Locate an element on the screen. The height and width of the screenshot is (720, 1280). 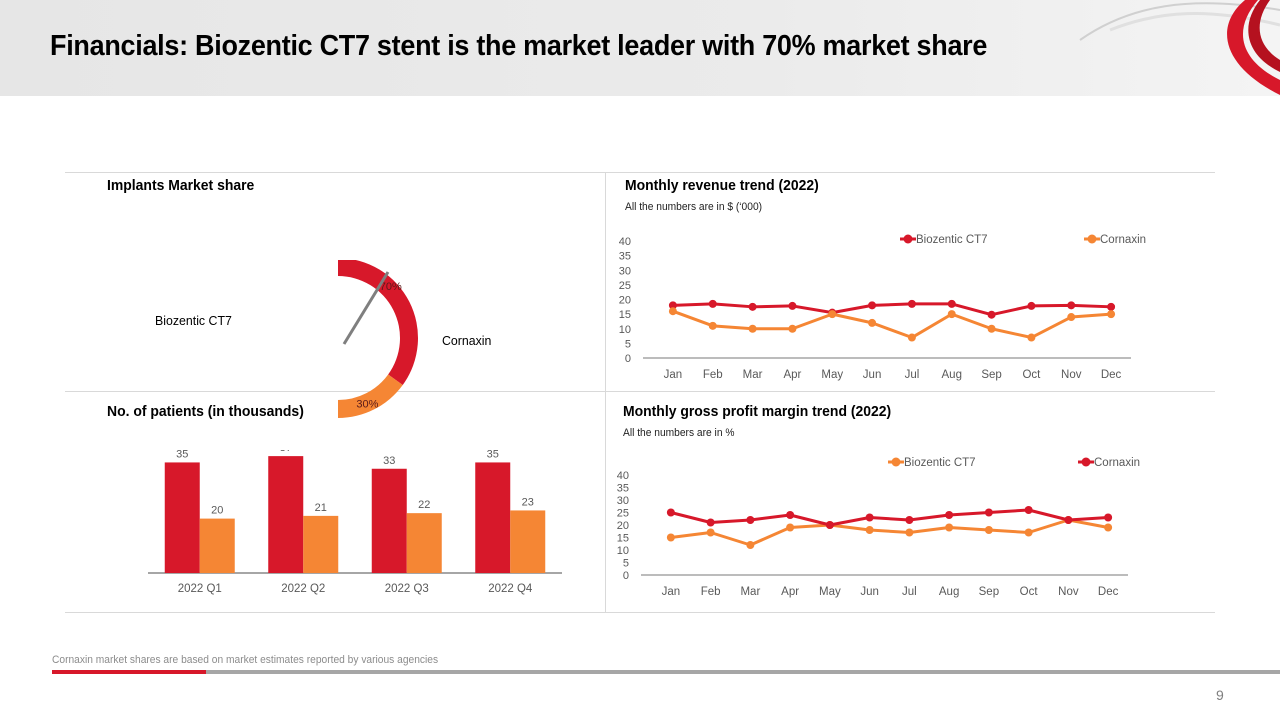
x-tick-label: Jan is located at coordinates (673, 375).